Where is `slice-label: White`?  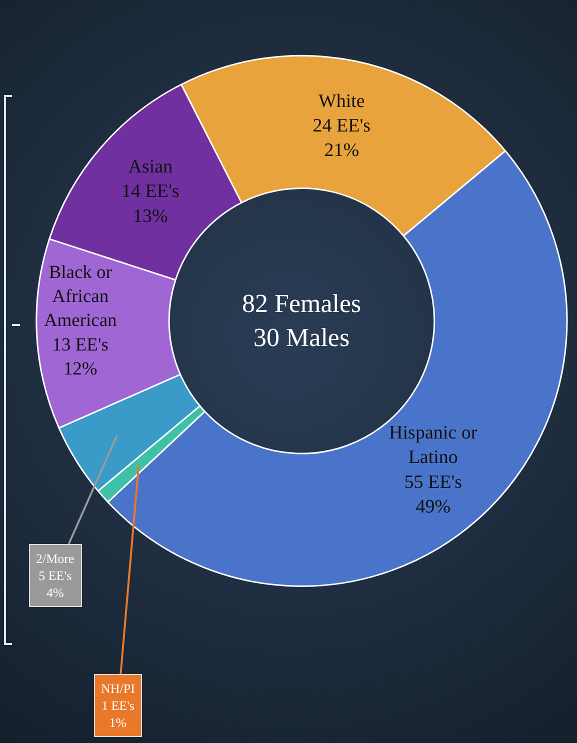 slice-label: White is located at coordinates (341, 101).